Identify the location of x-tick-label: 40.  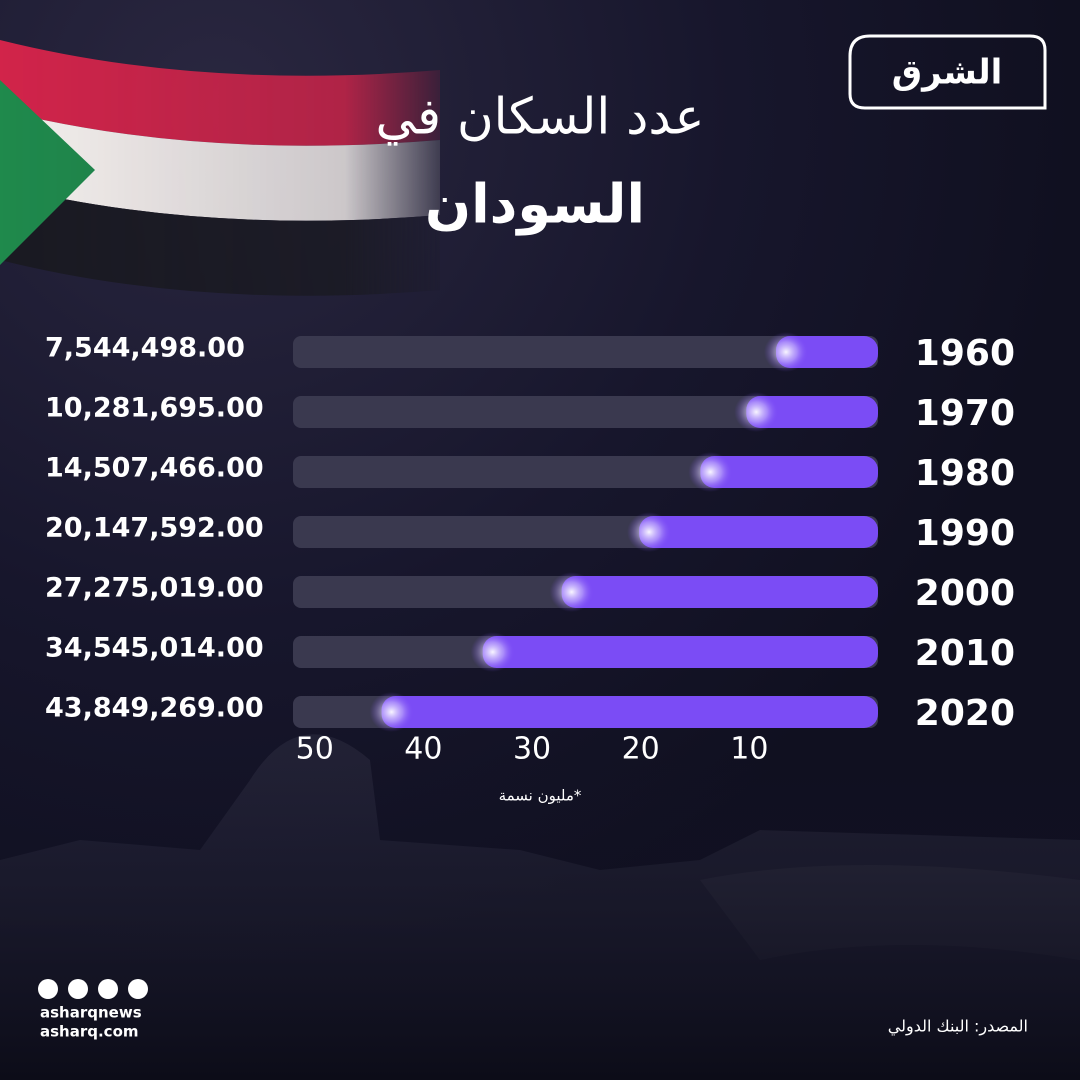
(423, 749).